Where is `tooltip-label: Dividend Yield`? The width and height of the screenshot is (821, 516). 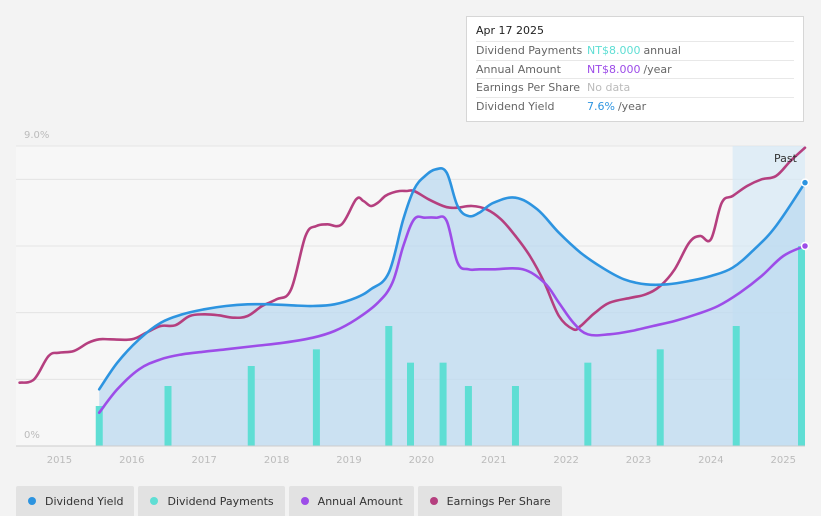
tooltip-label: Dividend Yield is located at coordinates (515, 106).